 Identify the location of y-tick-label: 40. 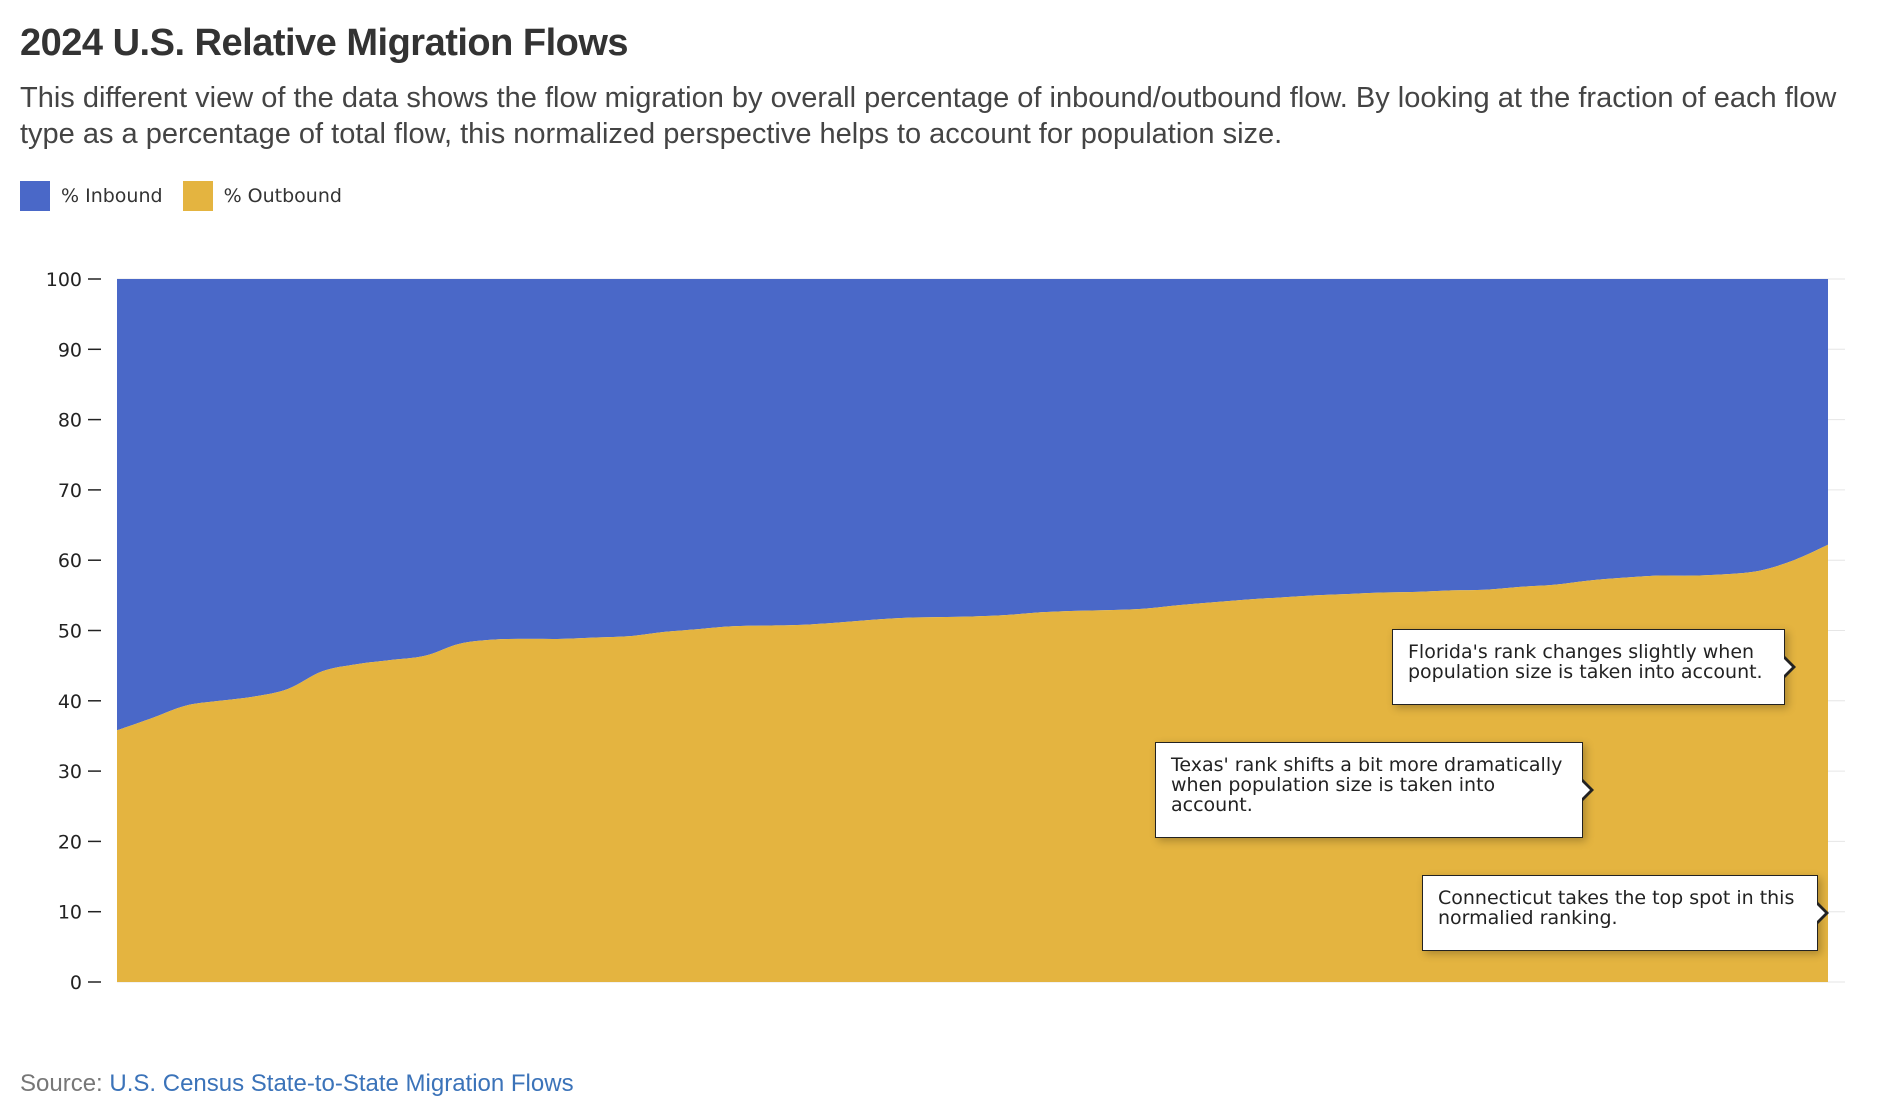
(70, 702).